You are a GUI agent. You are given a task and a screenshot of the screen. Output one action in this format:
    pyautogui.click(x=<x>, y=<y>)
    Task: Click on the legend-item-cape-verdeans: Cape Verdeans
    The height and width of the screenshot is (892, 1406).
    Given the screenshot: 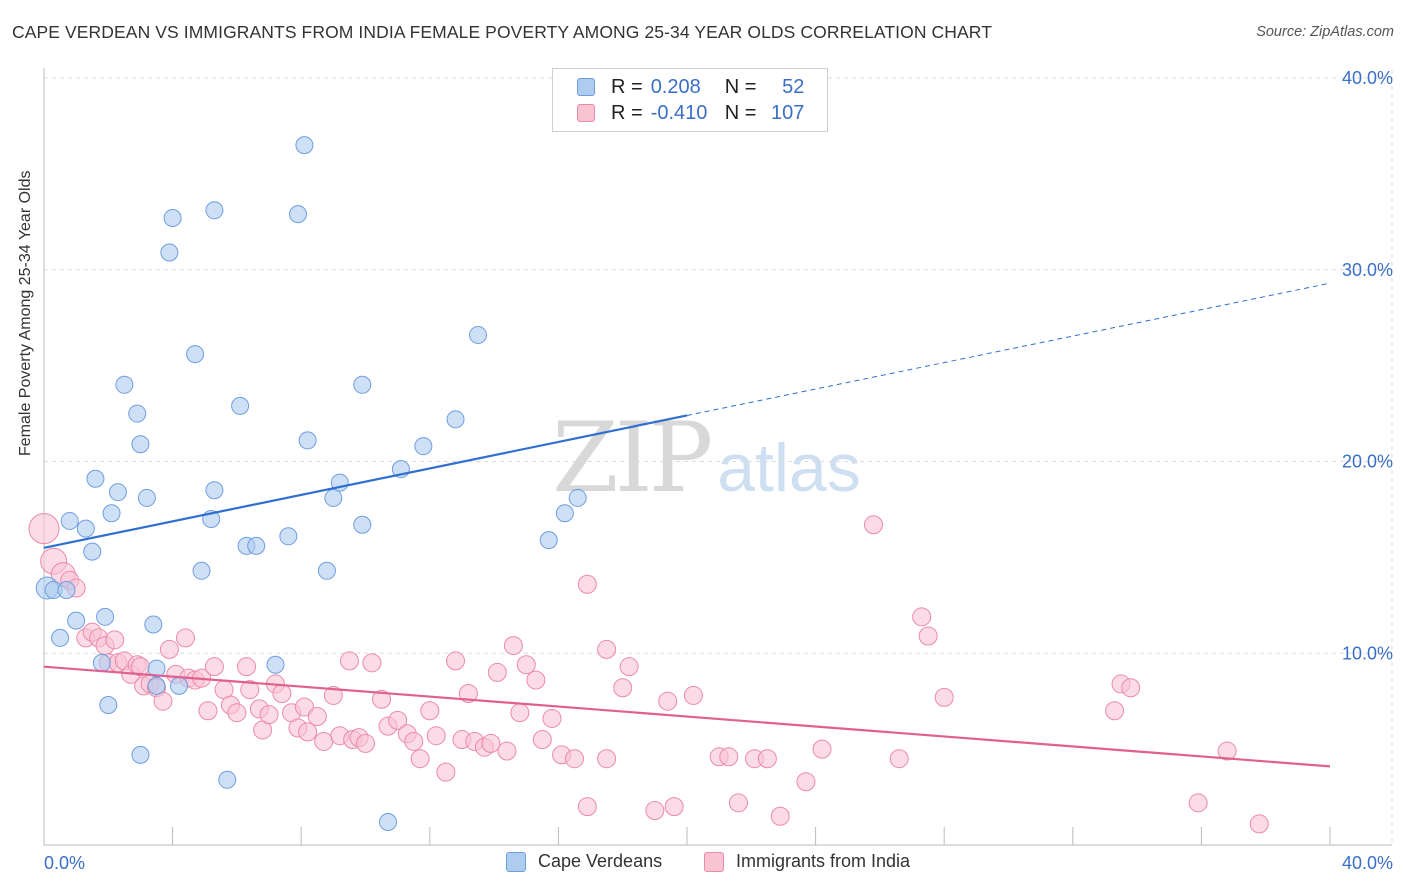 What is the action you would take?
    pyautogui.click(x=584, y=861)
    